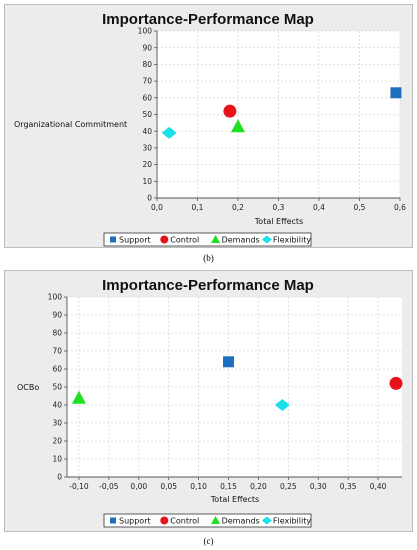 The height and width of the screenshot is (550, 417). What do you see at coordinates (79, 486) in the screenshot?
I see `x-tick-label: -0,10` at bounding box center [79, 486].